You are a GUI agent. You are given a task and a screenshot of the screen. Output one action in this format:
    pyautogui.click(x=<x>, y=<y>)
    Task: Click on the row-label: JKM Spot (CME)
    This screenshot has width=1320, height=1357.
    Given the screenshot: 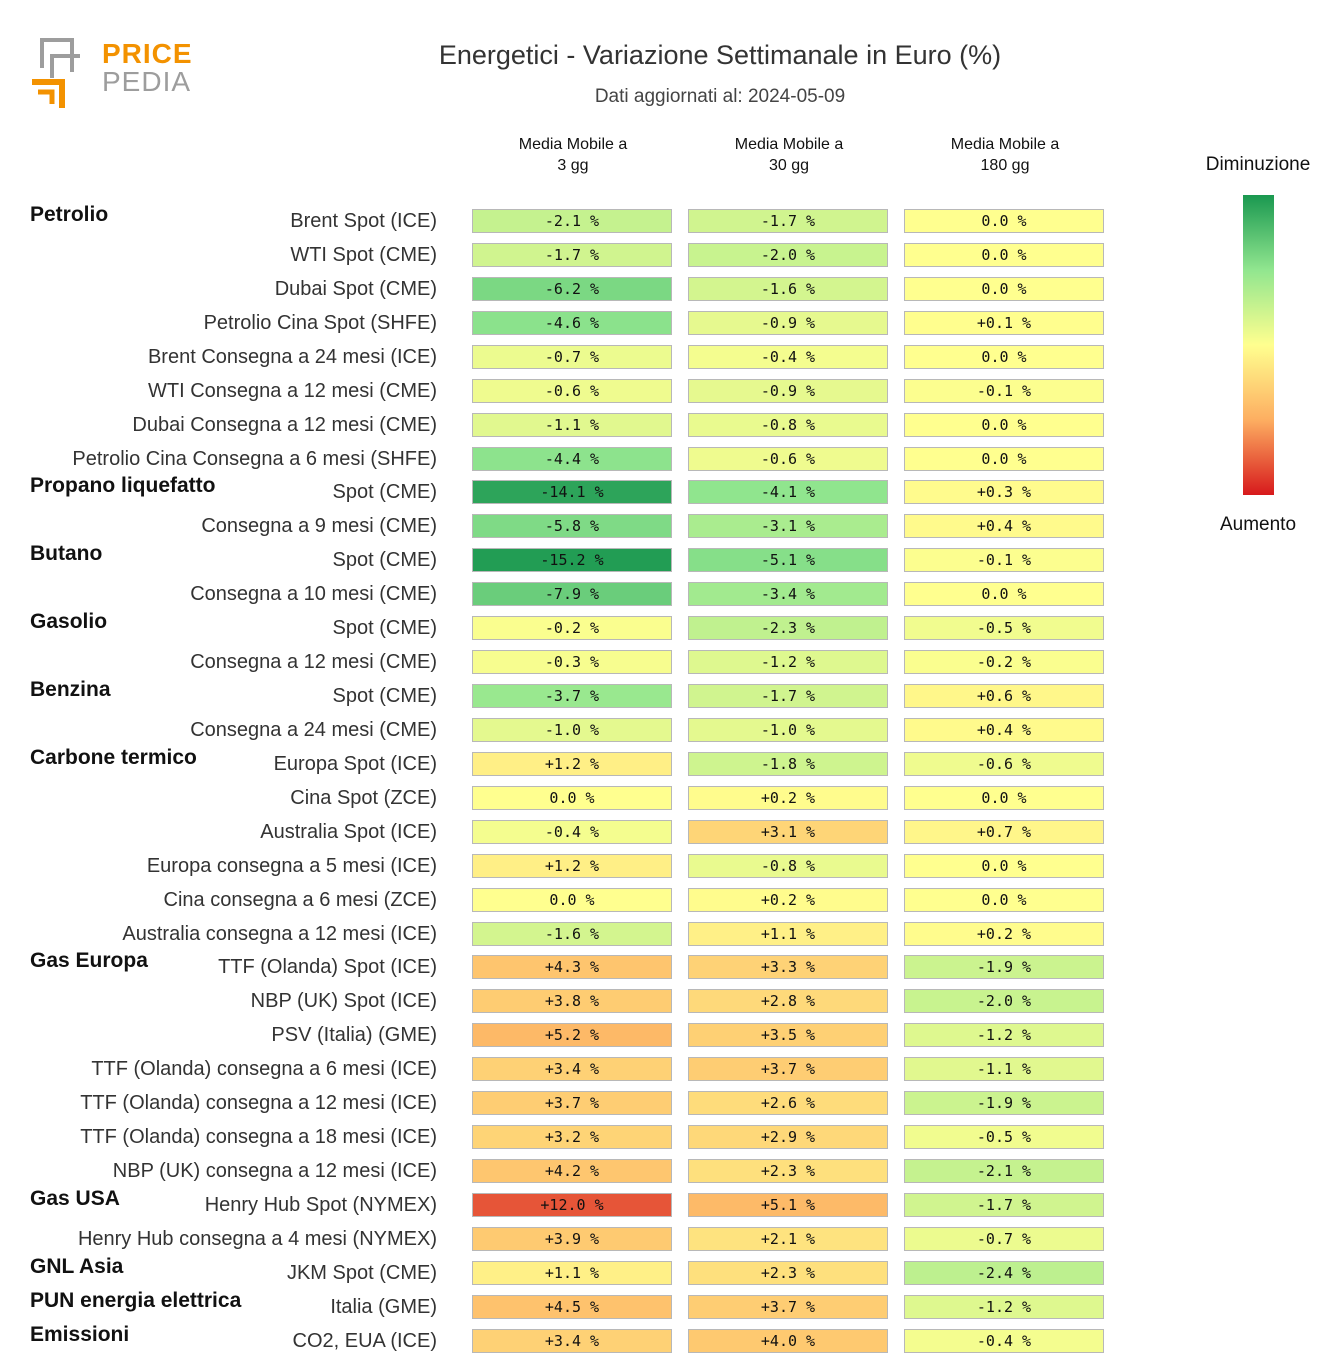 What is the action you would take?
    pyautogui.click(x=361, y=1272)
    